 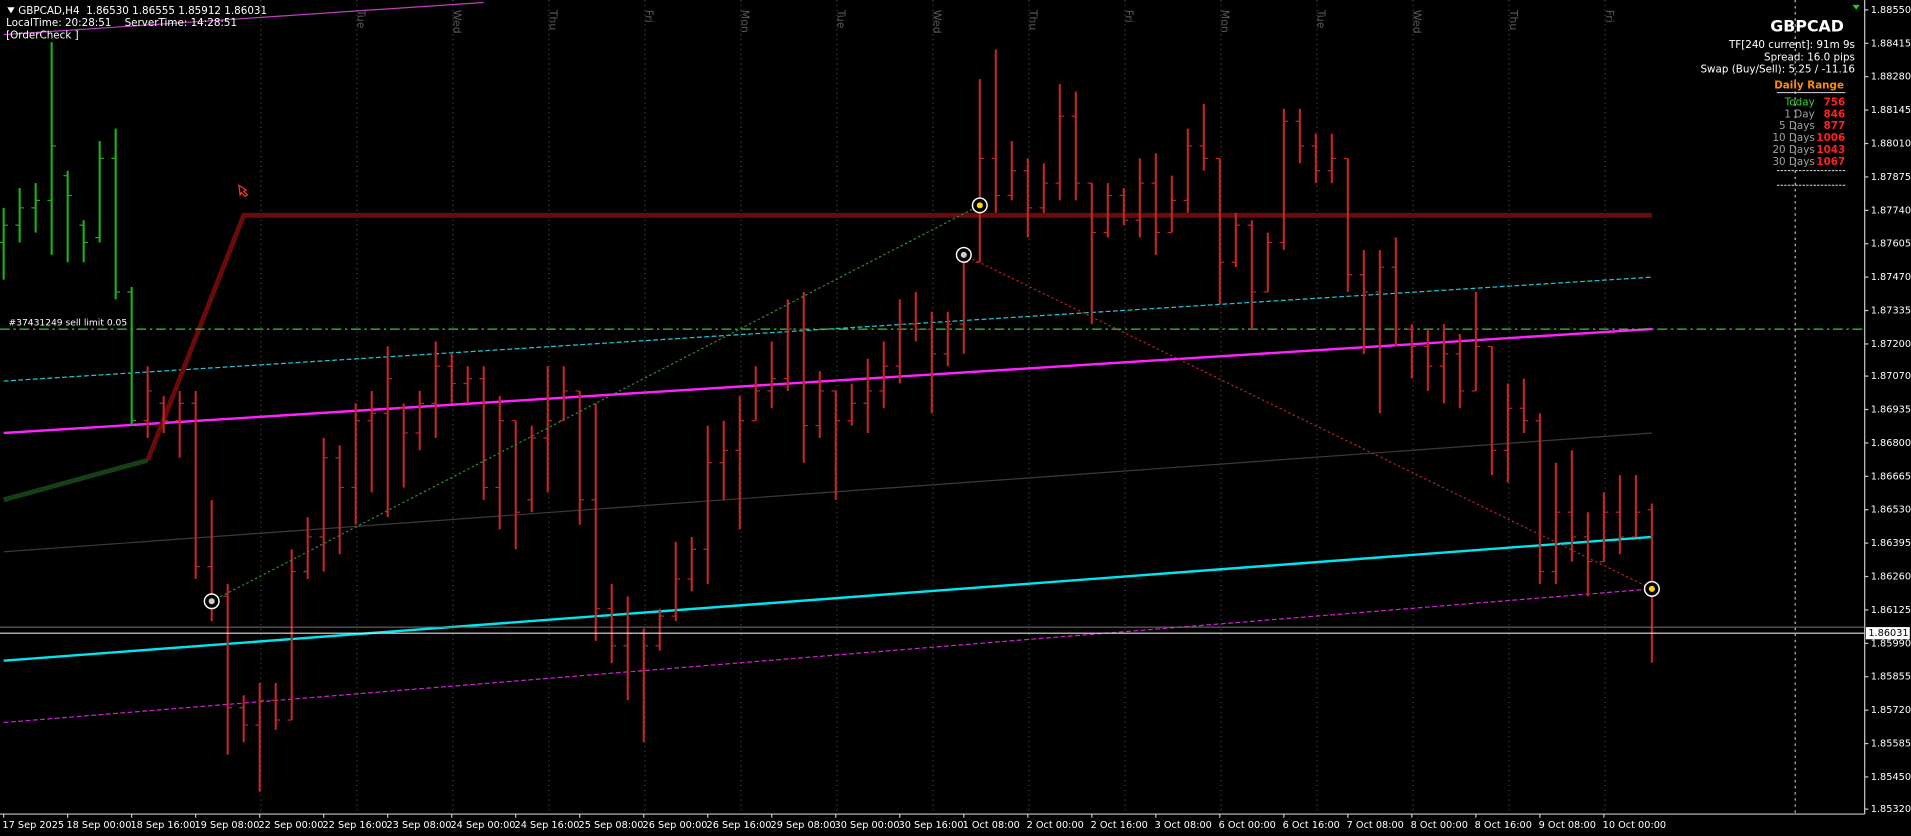 I want to click on x-tick-label: 9 Oct 08:00, so click(x=1567, y=825).